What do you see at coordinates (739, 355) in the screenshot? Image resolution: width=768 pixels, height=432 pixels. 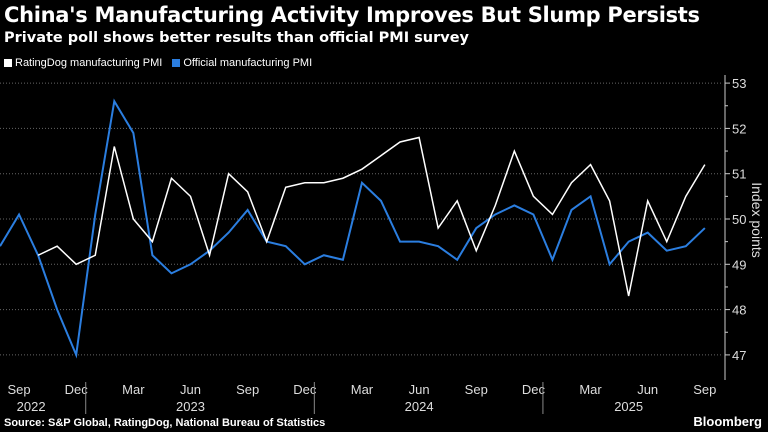 I see `y-tick-label: 47` at bounding box center [739, 355].